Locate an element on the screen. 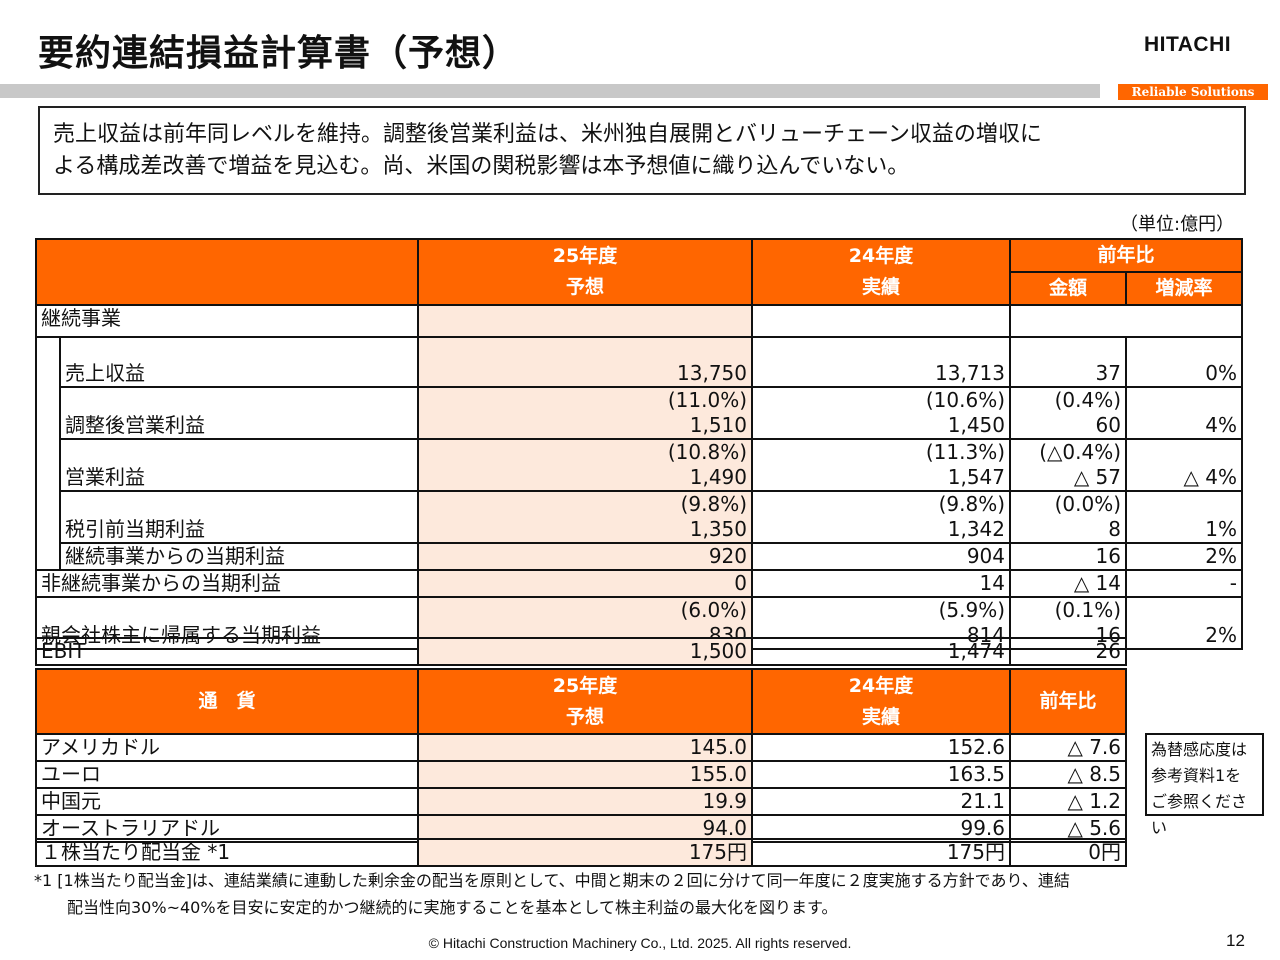  cell-dividend-diff: 0円 is located at coordinates (1068, 852).